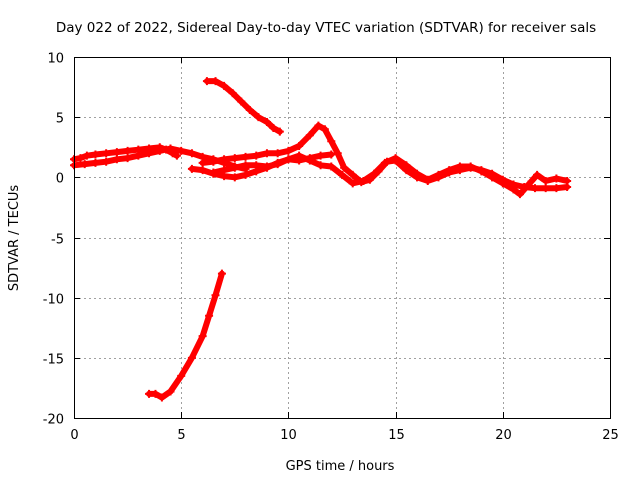 This screenshot has height=480, width=640. I want to click on y-tick-label: 0, so click(60, 179).